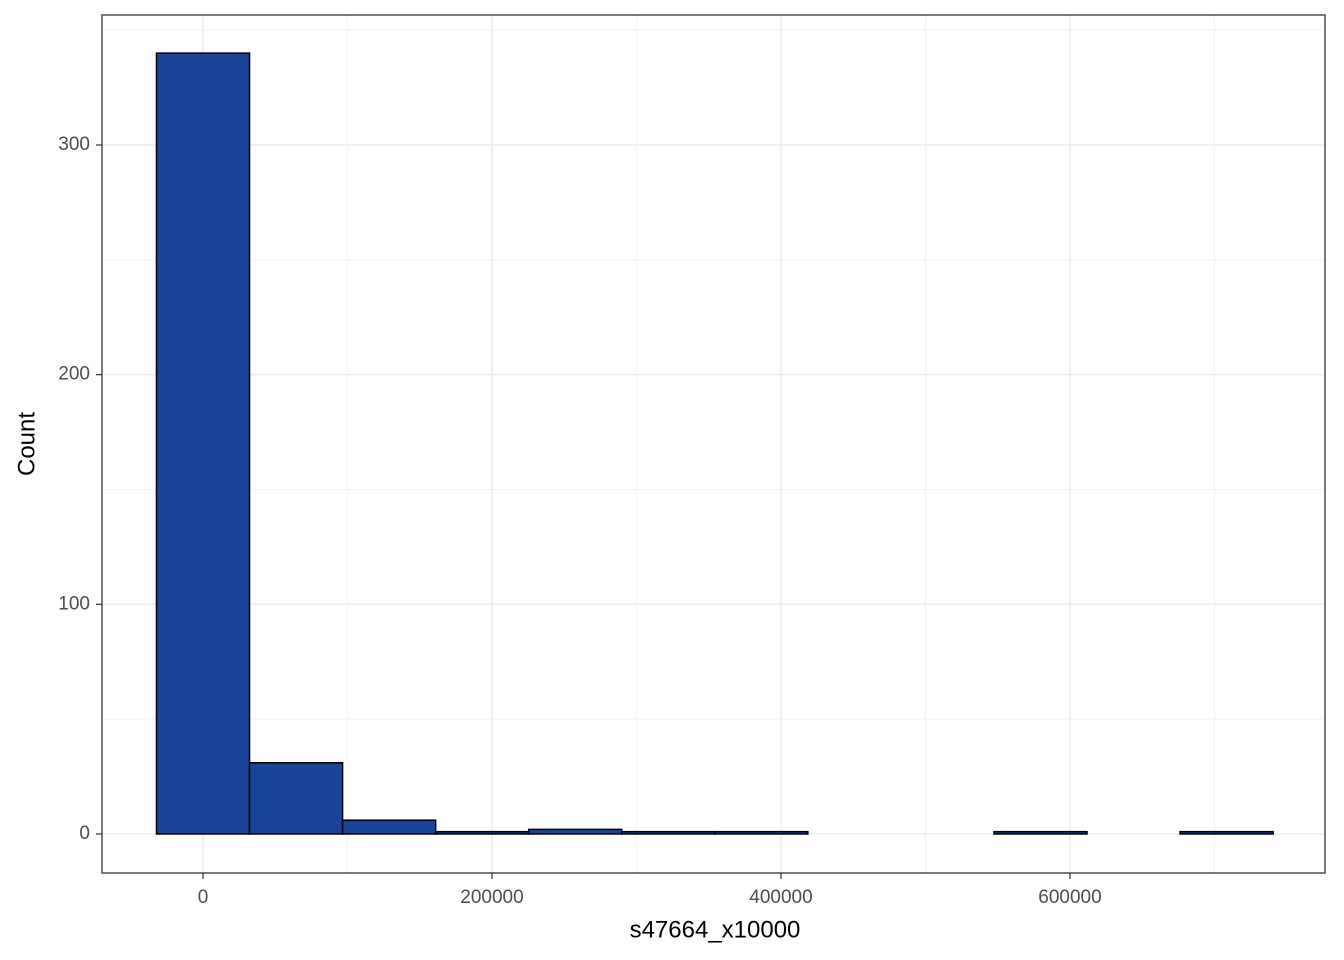 This screenshot has height=960, width=1344. Describe the element at coordinates (491, 897) in the screenshot. I see `x-tick-label: 200000` at that location.